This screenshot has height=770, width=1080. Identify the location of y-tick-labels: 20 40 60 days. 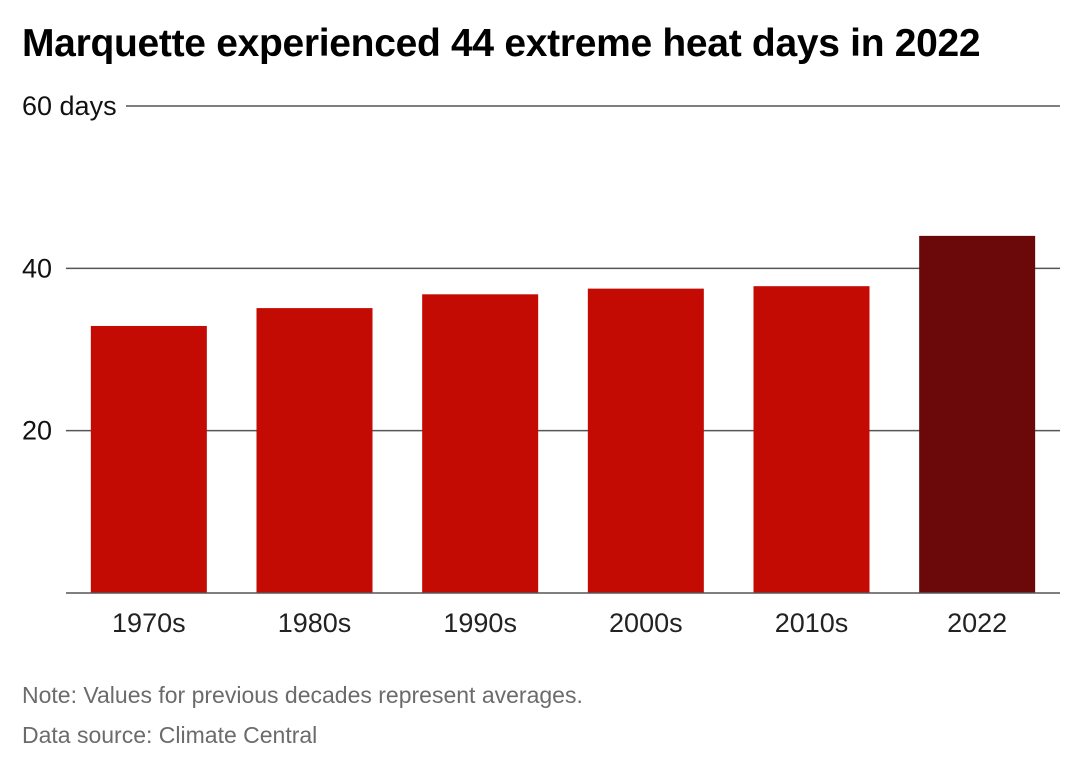
(69, 268).